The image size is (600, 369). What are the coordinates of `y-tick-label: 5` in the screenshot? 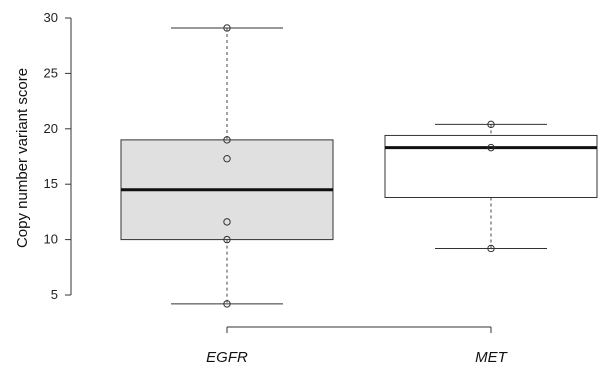 It's located at (54, 294).